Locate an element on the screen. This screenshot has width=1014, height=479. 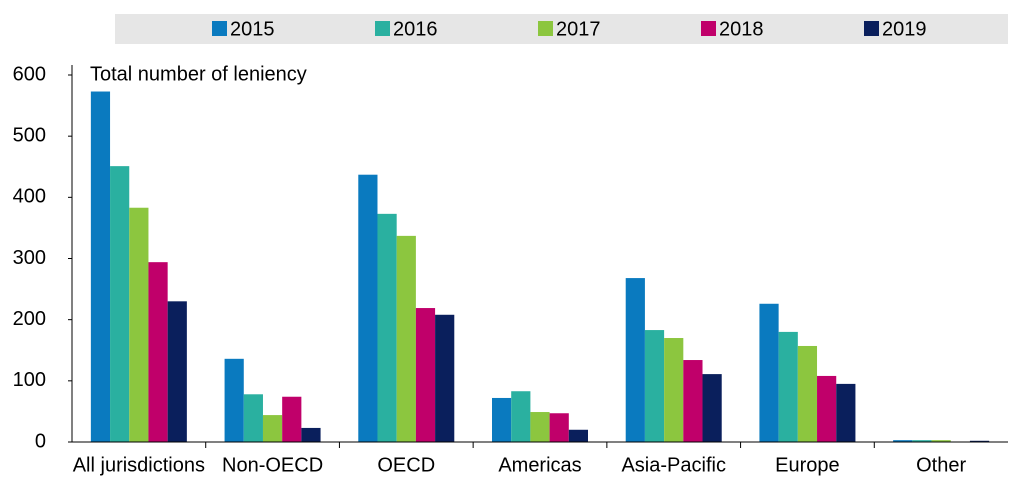
legend-label: 2017 is located at coordinates (578, 29).